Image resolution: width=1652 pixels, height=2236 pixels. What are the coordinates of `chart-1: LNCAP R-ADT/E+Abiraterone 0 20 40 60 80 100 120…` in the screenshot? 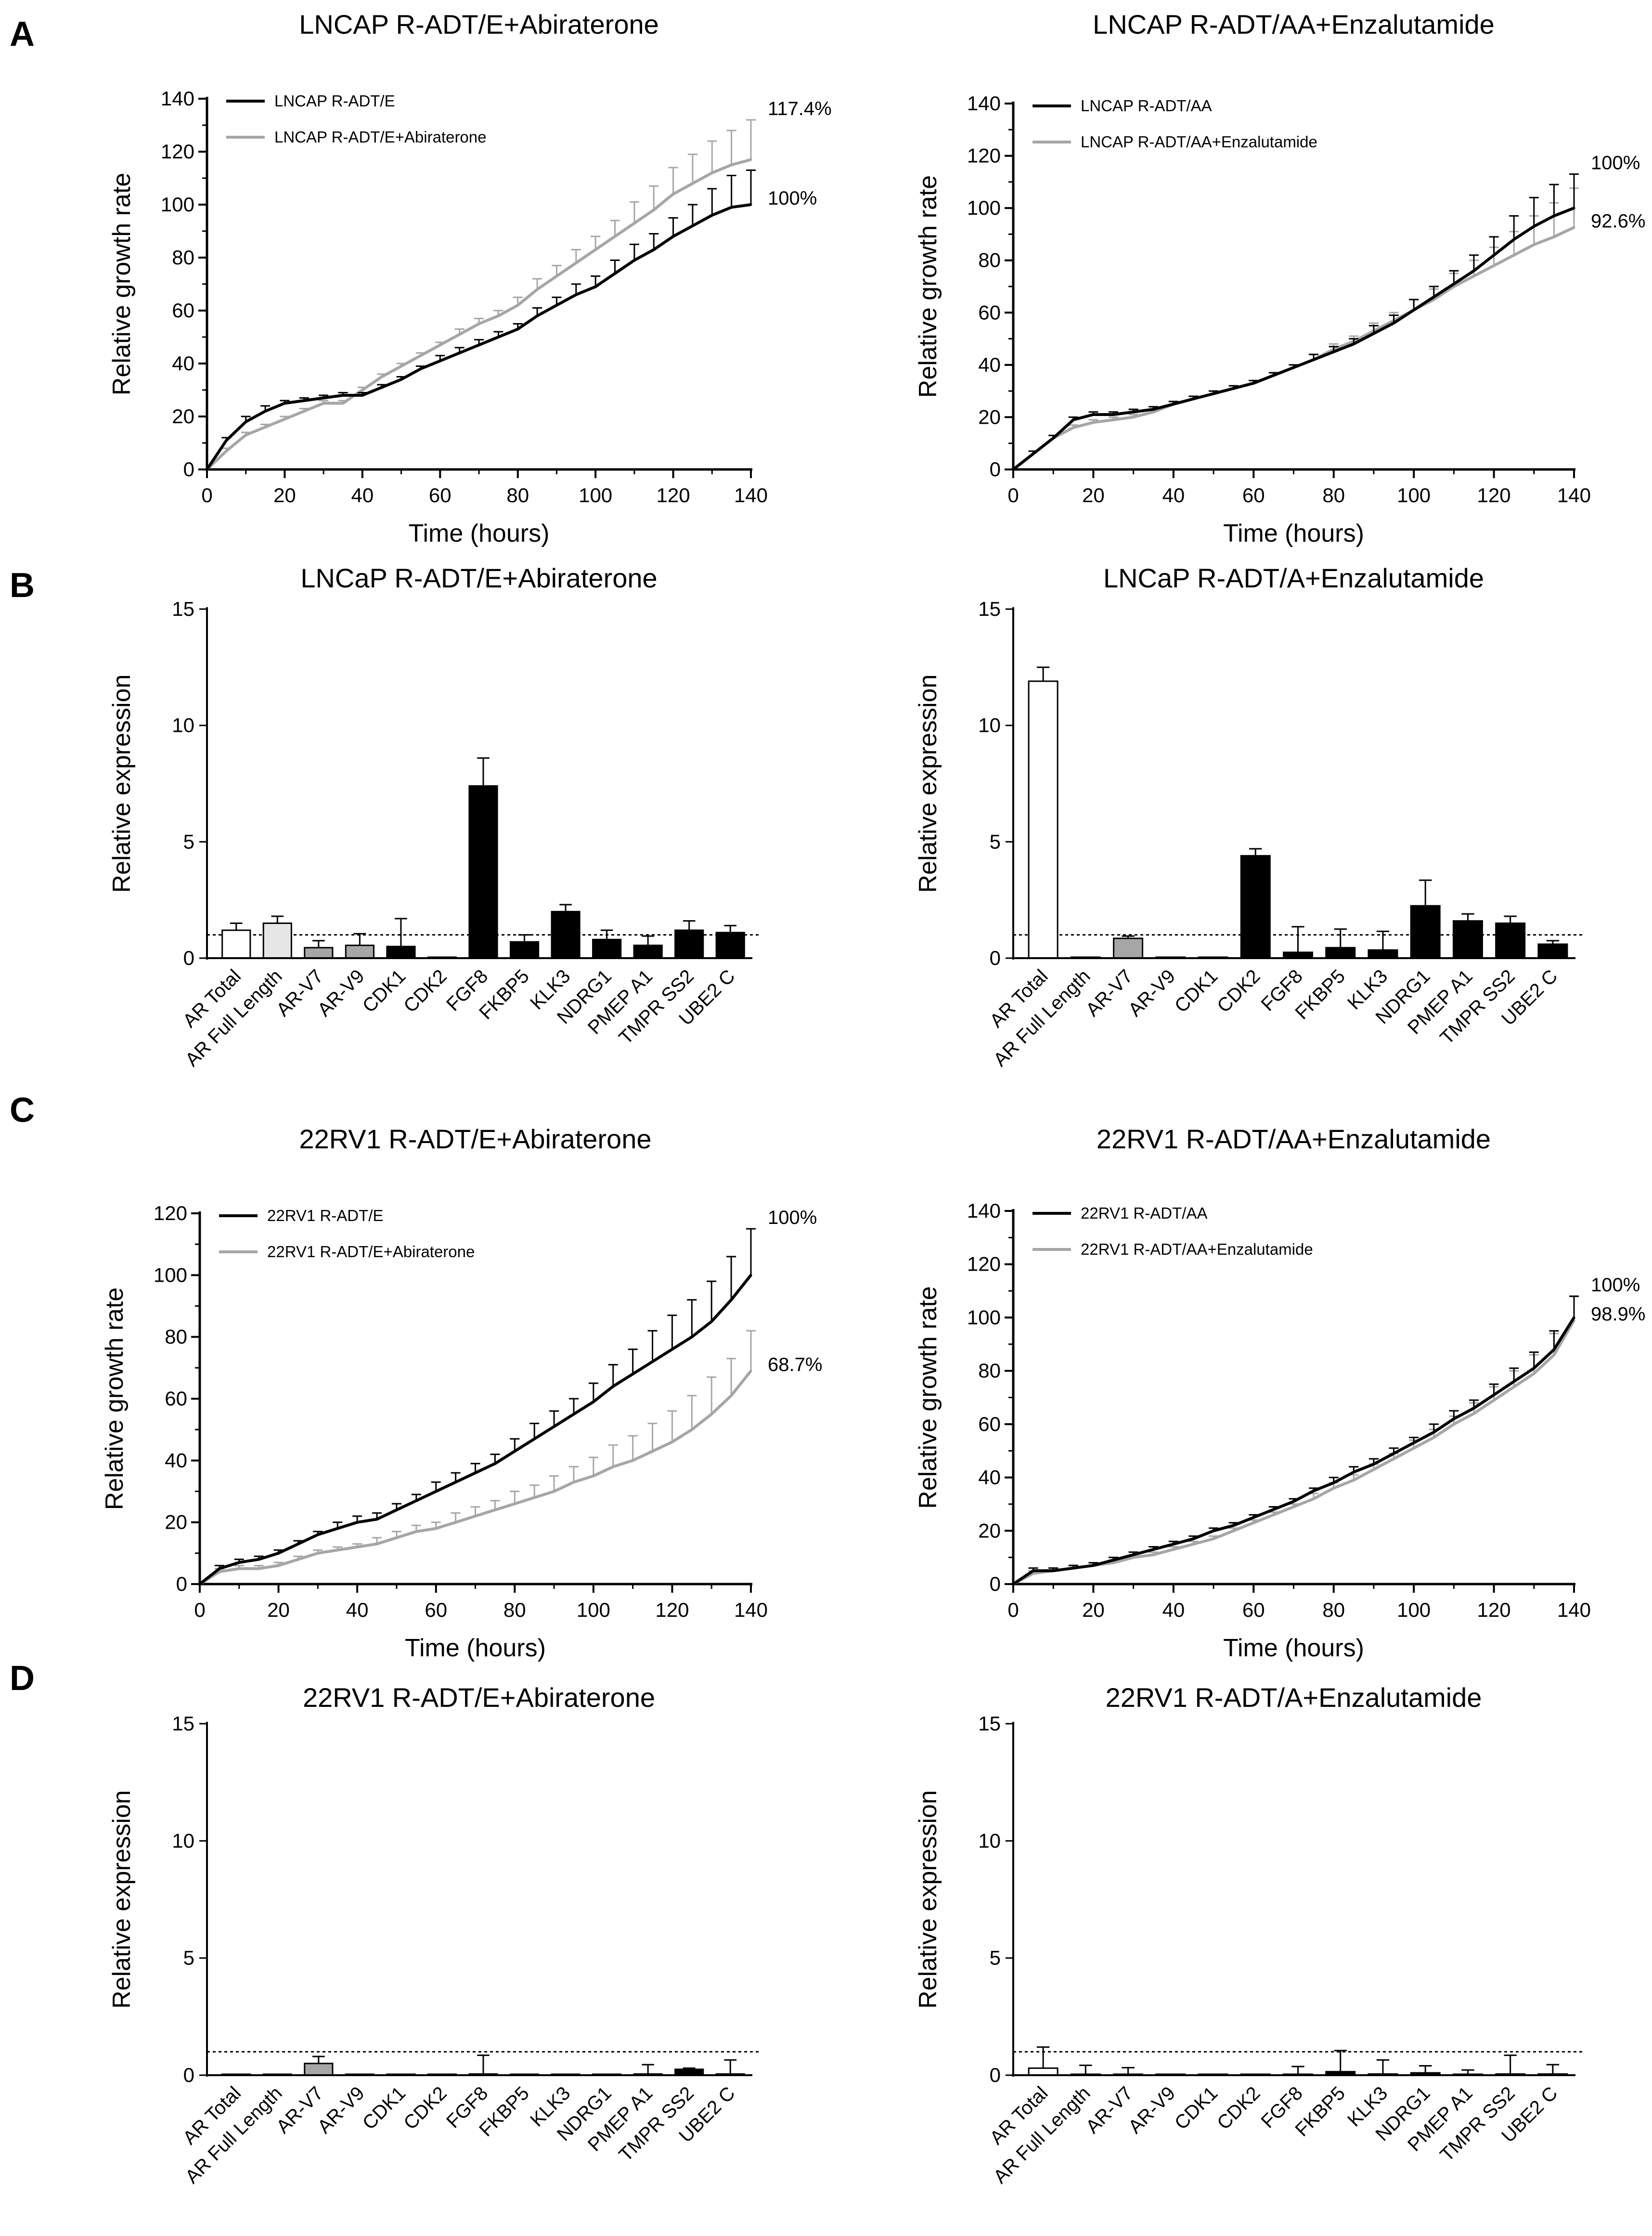 It's located at (470, 278).